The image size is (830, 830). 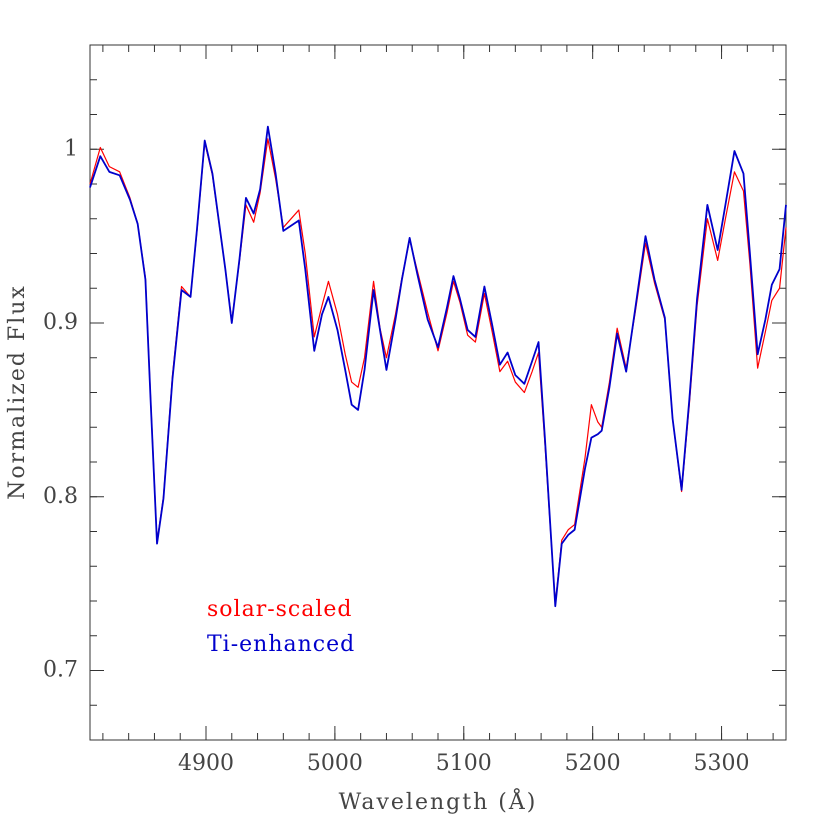 I want to click on y-tick-label: 0.8, so click(x=60, y=496).